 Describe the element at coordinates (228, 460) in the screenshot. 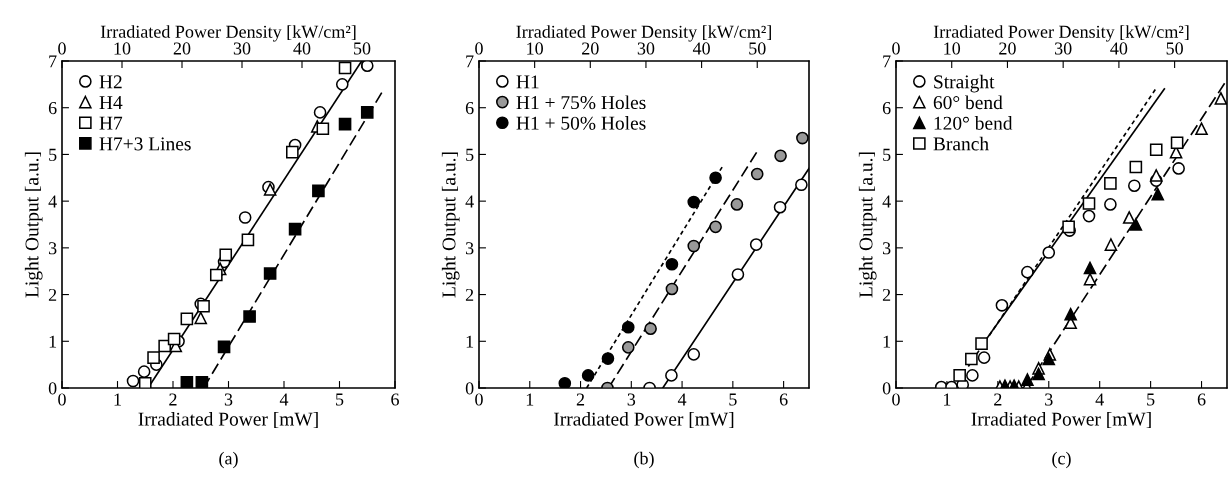

I see `text: (a)` at that location.